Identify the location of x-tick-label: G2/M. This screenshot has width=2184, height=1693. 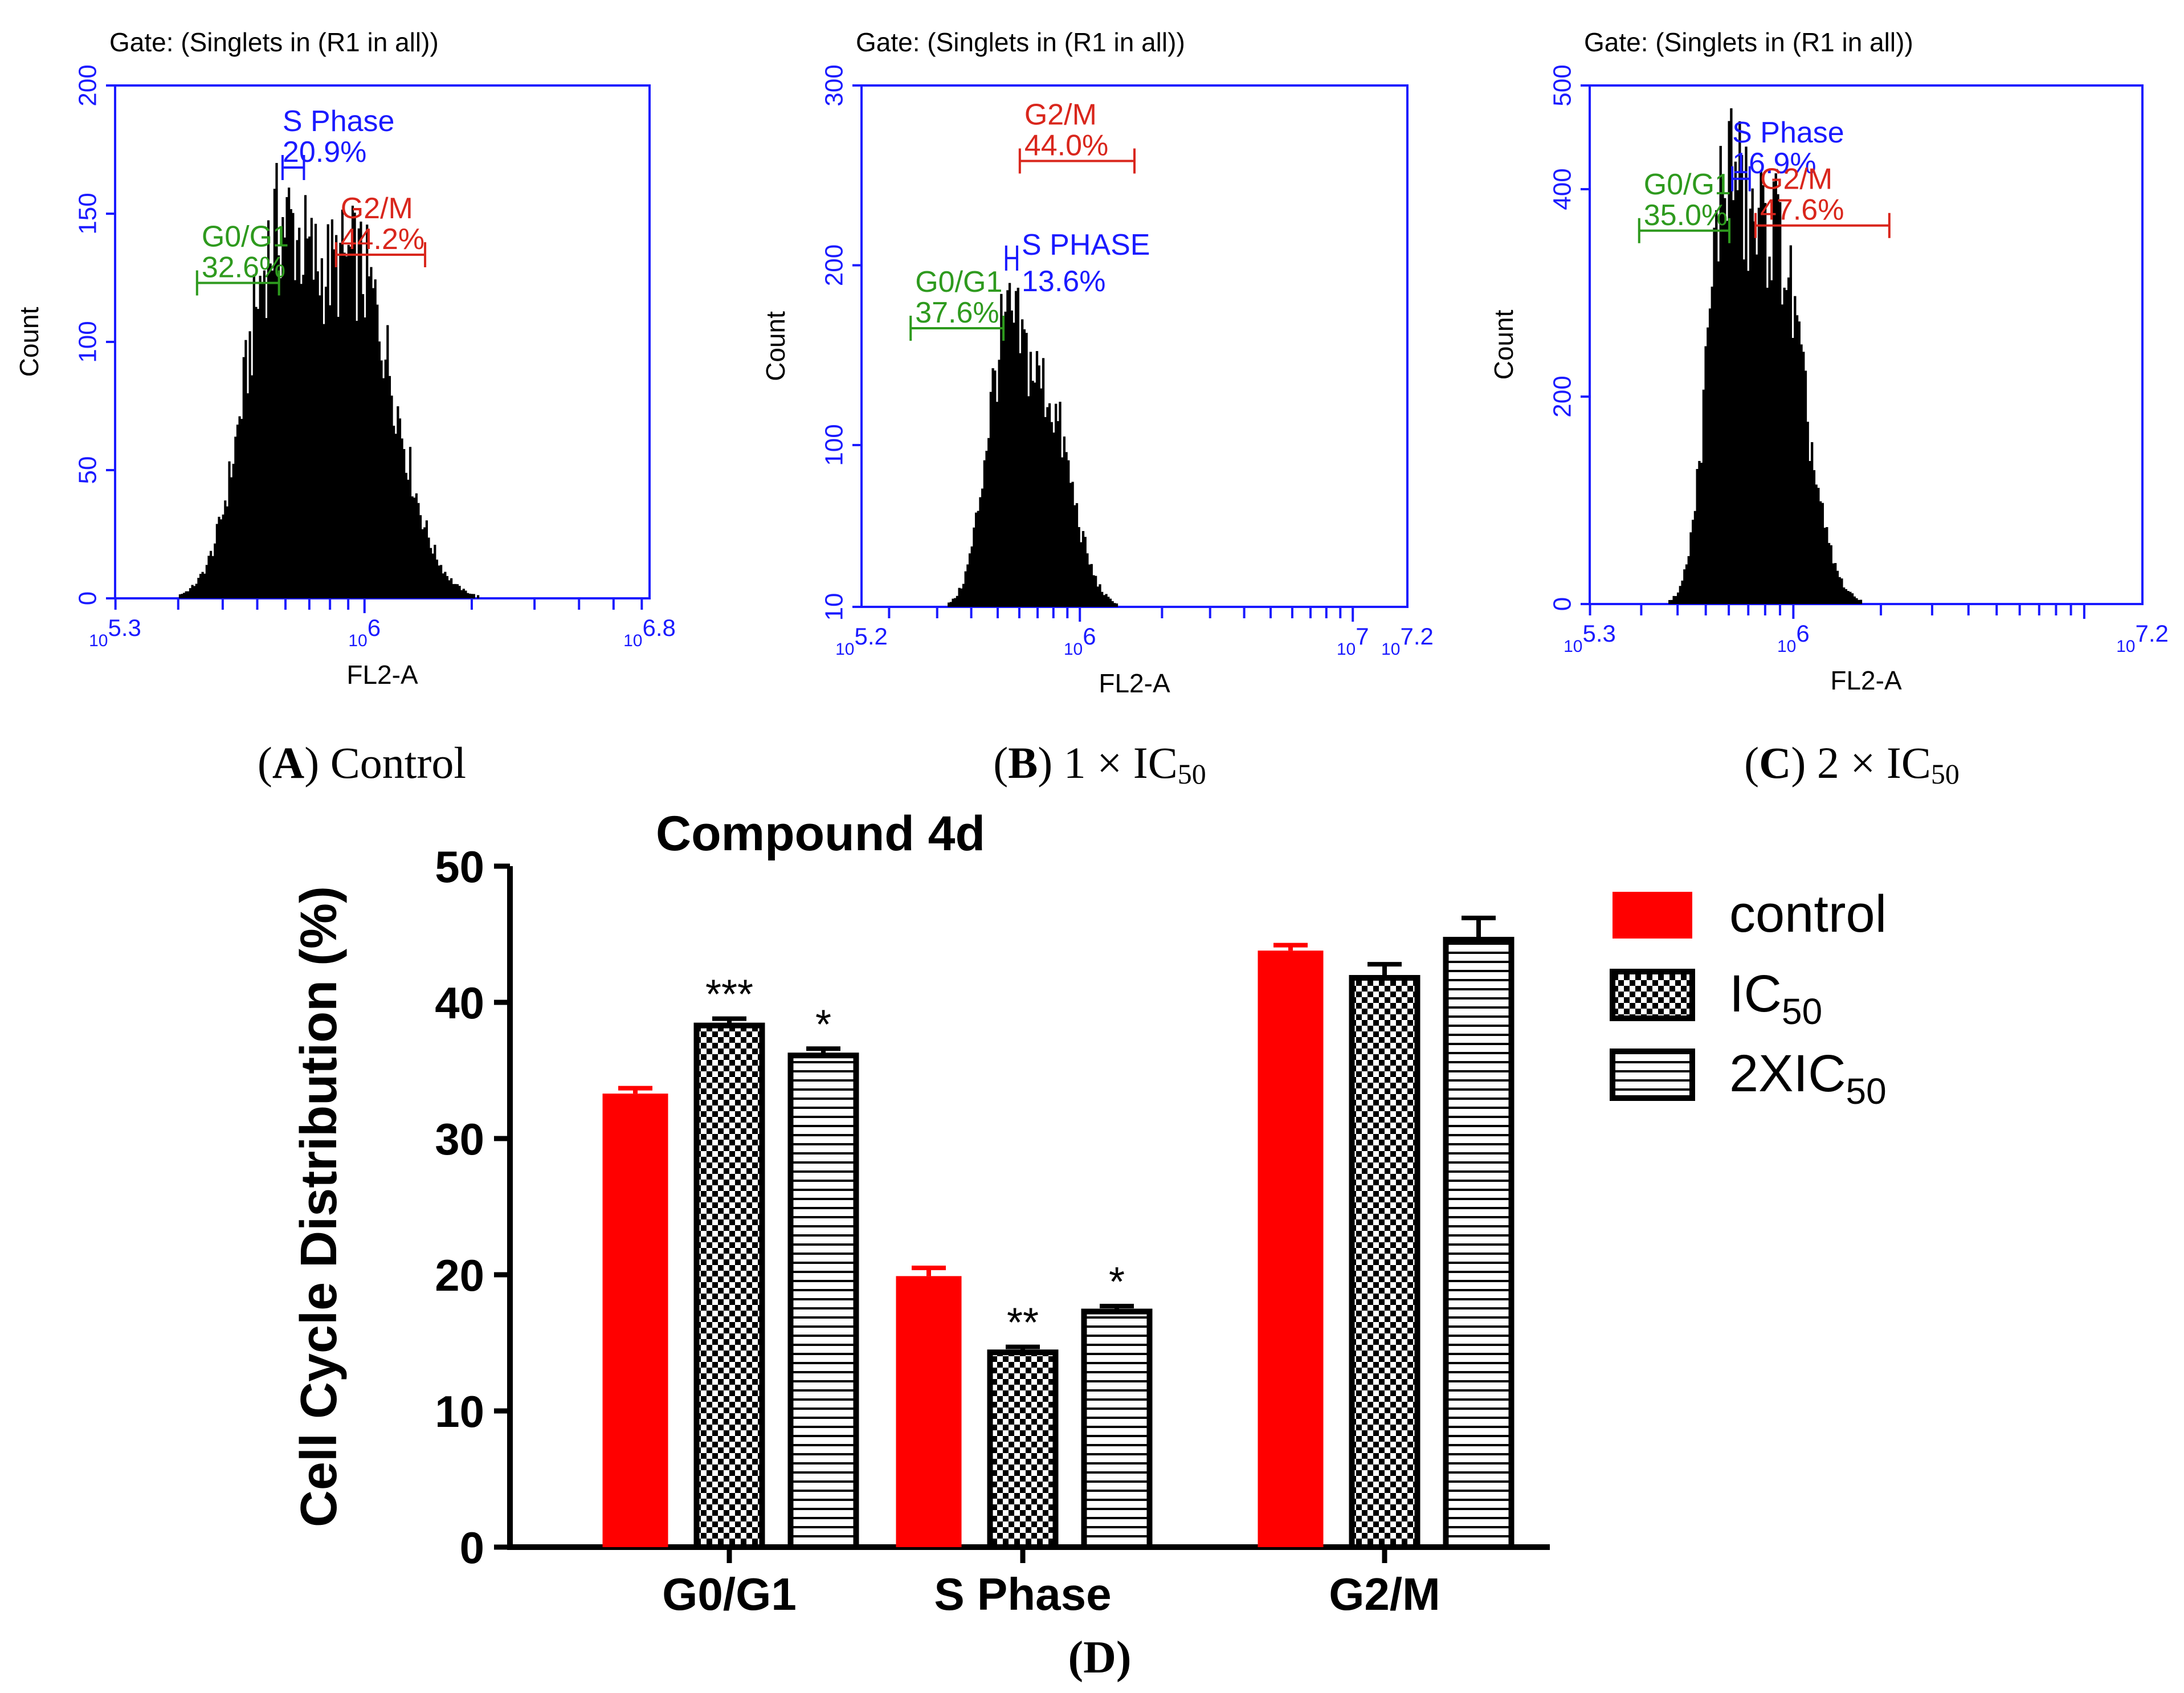
(1384, 1594).